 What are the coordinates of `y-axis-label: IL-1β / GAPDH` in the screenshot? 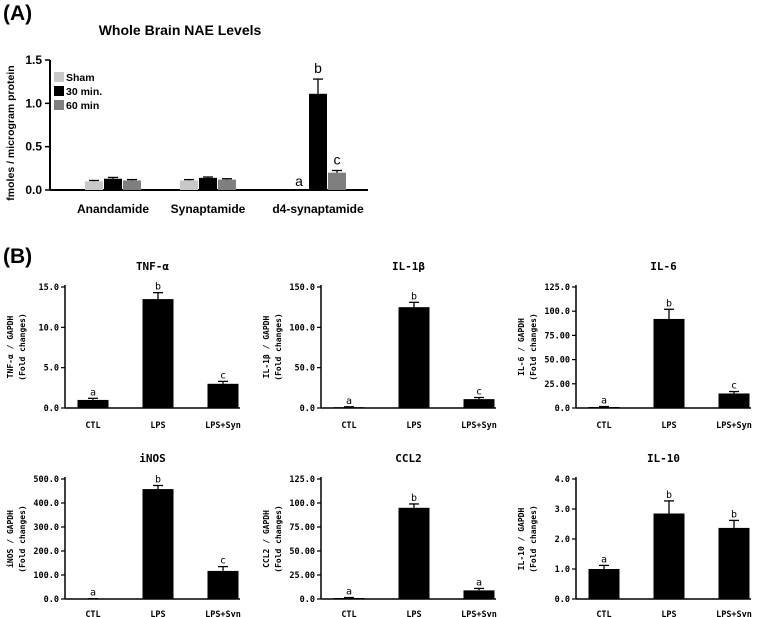 It's located at (266, 347).